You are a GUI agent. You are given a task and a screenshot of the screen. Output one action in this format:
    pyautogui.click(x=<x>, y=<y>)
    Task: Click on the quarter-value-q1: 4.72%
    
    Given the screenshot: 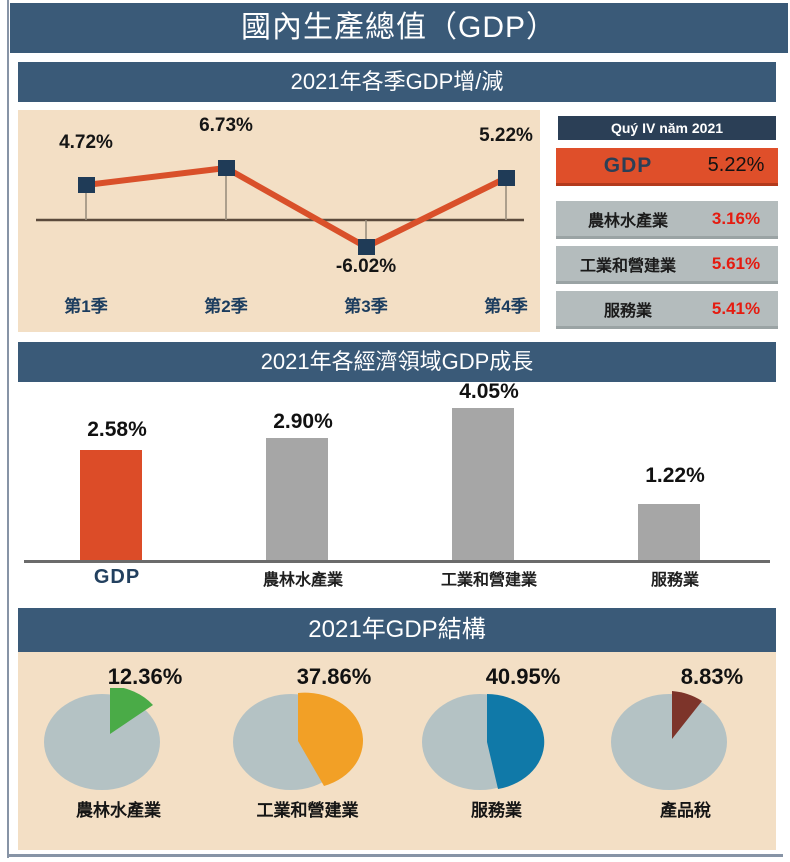 What is the action you would take?
    pyautogui.click(x=86, y=142)
    